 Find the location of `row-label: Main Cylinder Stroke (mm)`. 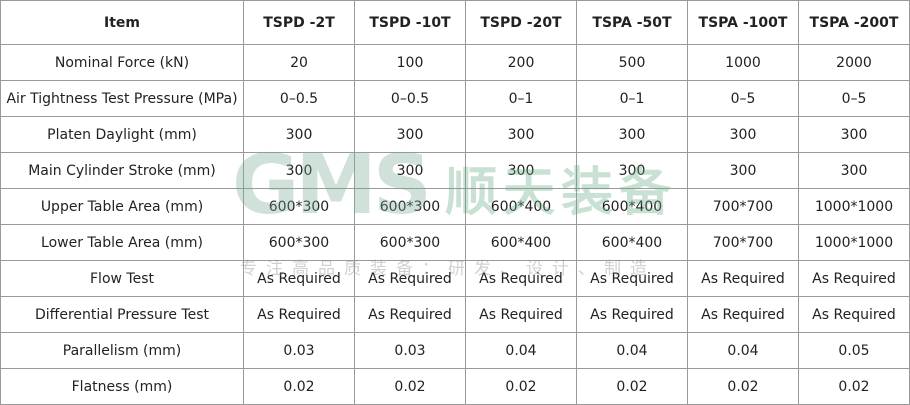

row-label: Main Cylinder Stroke (mm) is located at coordinates (122, 170).